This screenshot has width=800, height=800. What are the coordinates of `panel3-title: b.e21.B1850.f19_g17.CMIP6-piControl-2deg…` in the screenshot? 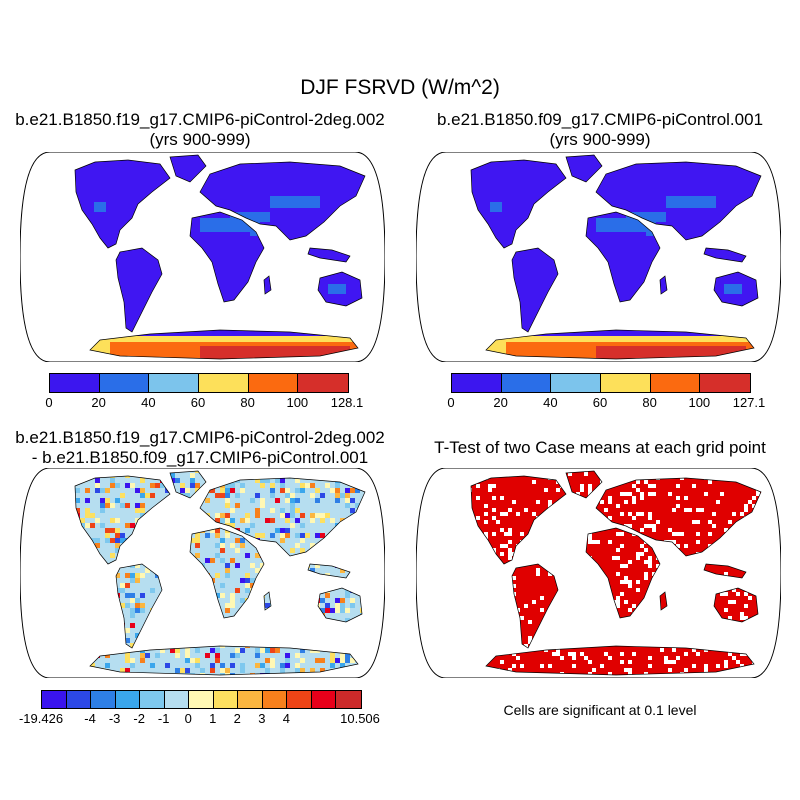 It's located at (200, 448).